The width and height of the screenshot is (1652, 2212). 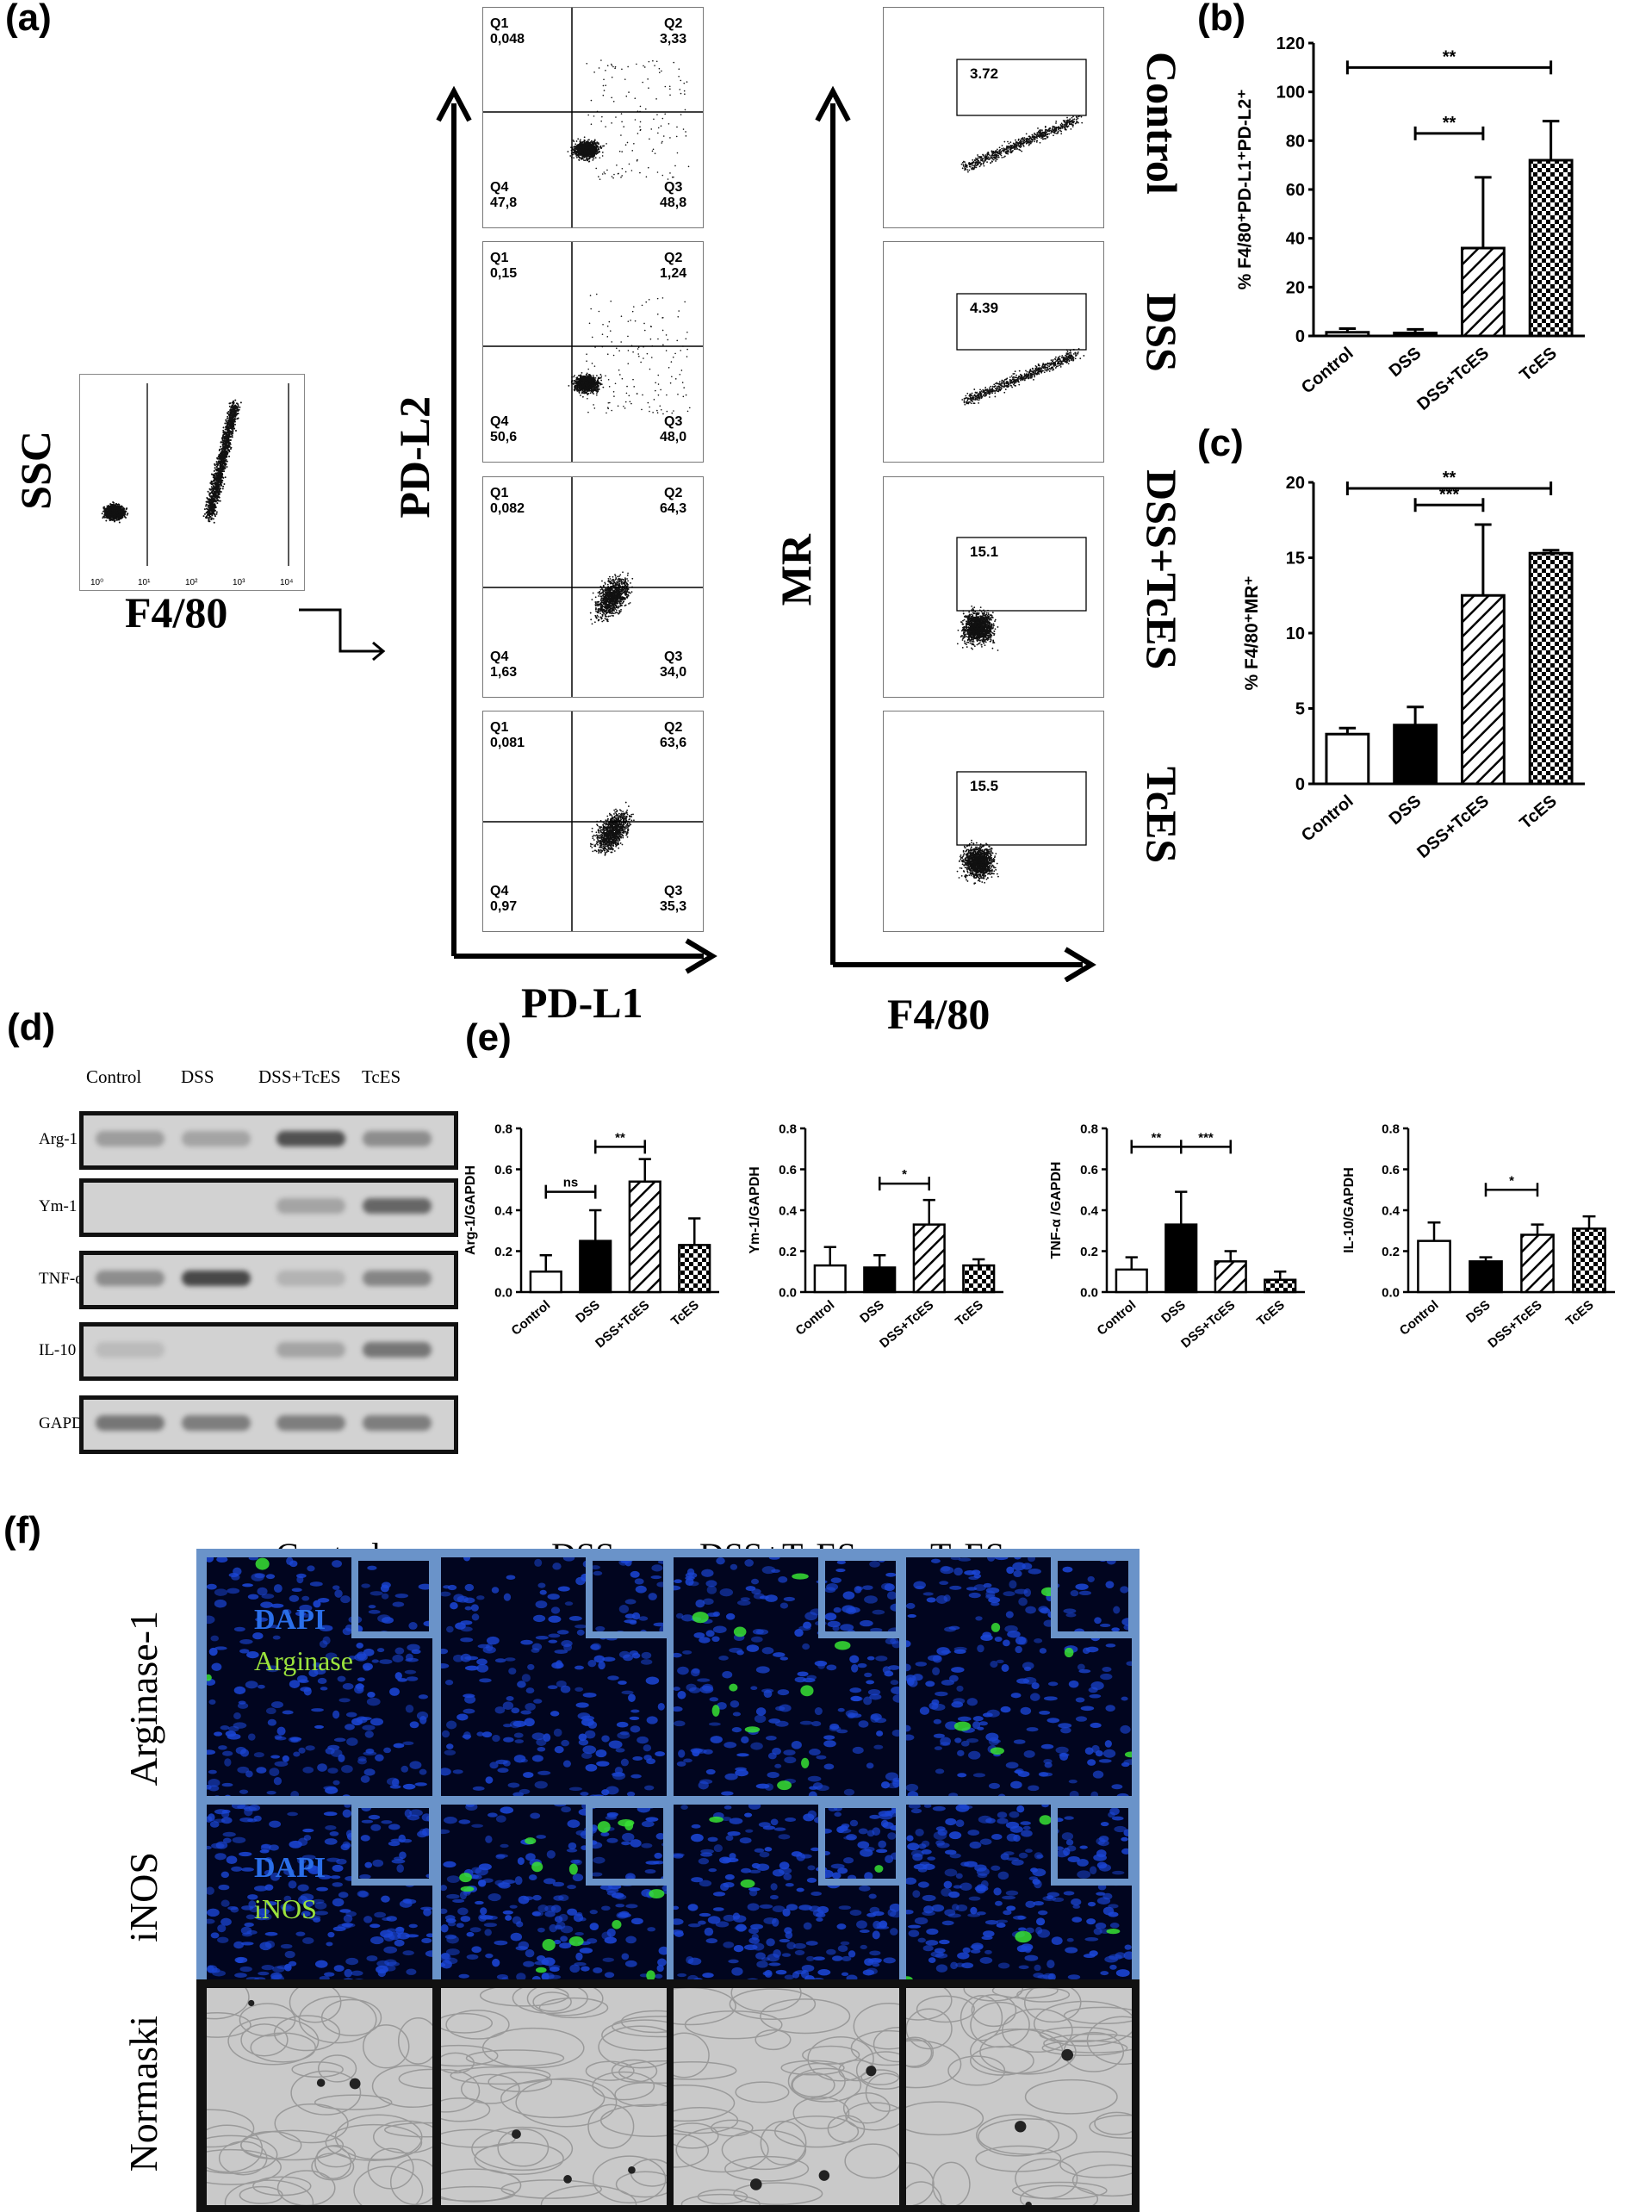 I want to click on significance-label: *, so click(x=904, y=1174).